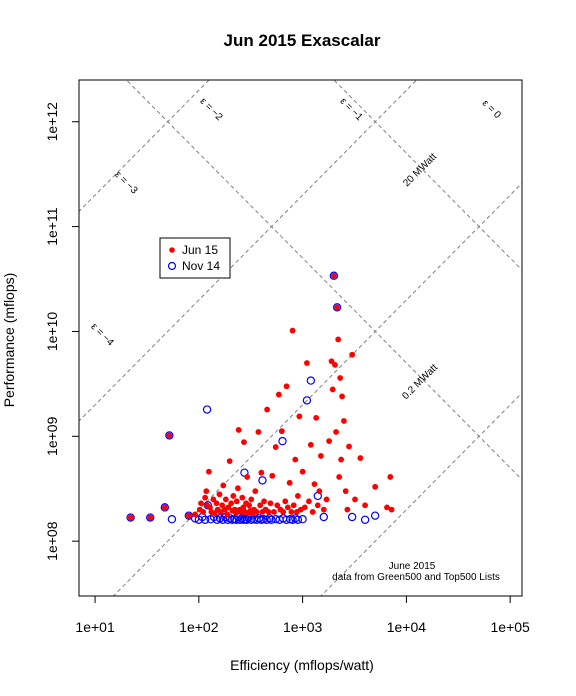 Image resolution: width=576 pixels, height=696 pixels. What do you see at coordinates (420, 170) in the screenshot?
I see `diagonal-label: 20 MWatt` at bounding box center [420, 170].